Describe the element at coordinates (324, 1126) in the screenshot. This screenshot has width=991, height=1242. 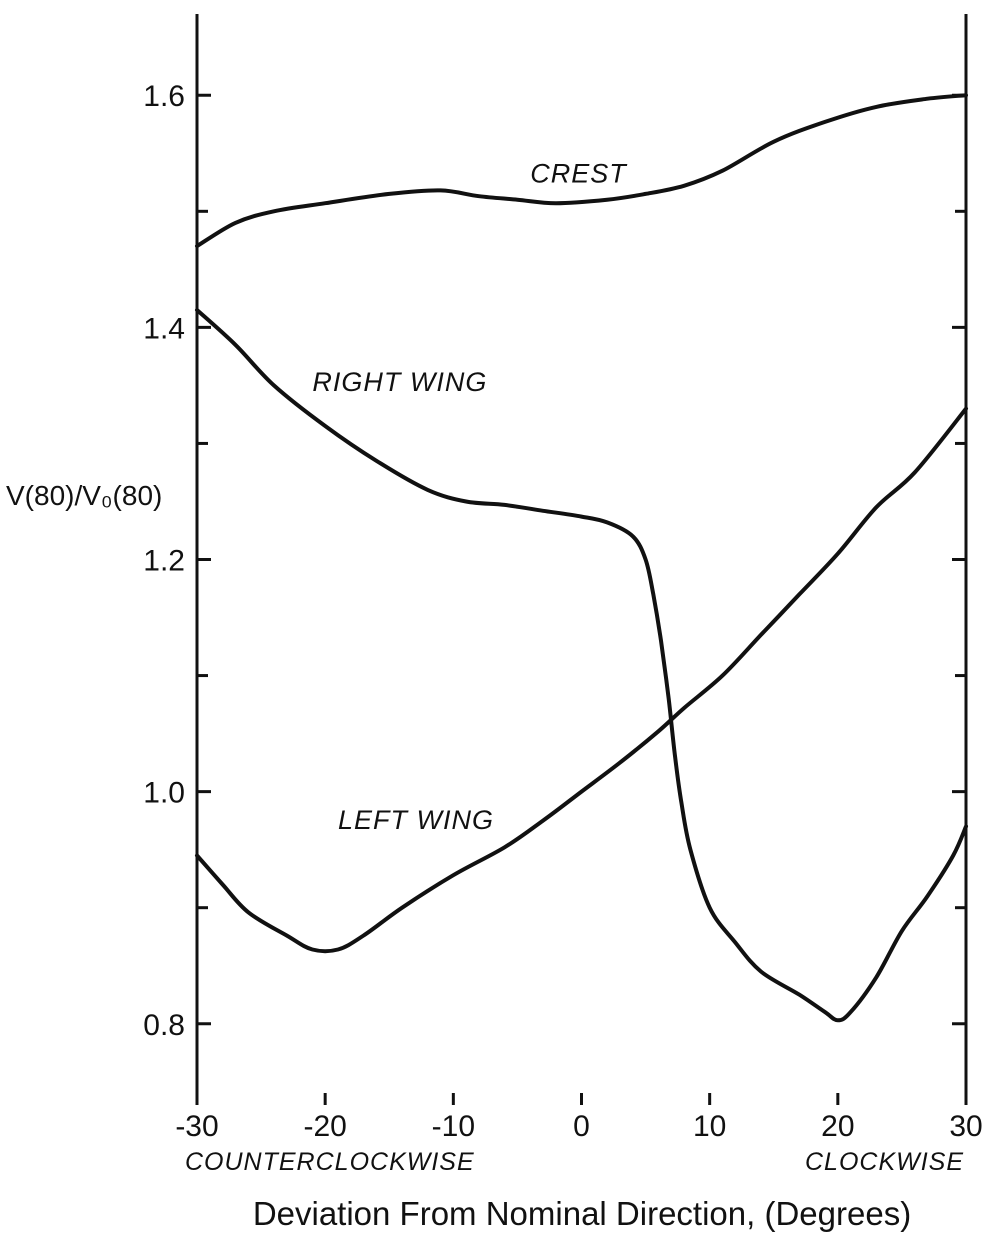
I see `x-tick-label: -20` at that location.